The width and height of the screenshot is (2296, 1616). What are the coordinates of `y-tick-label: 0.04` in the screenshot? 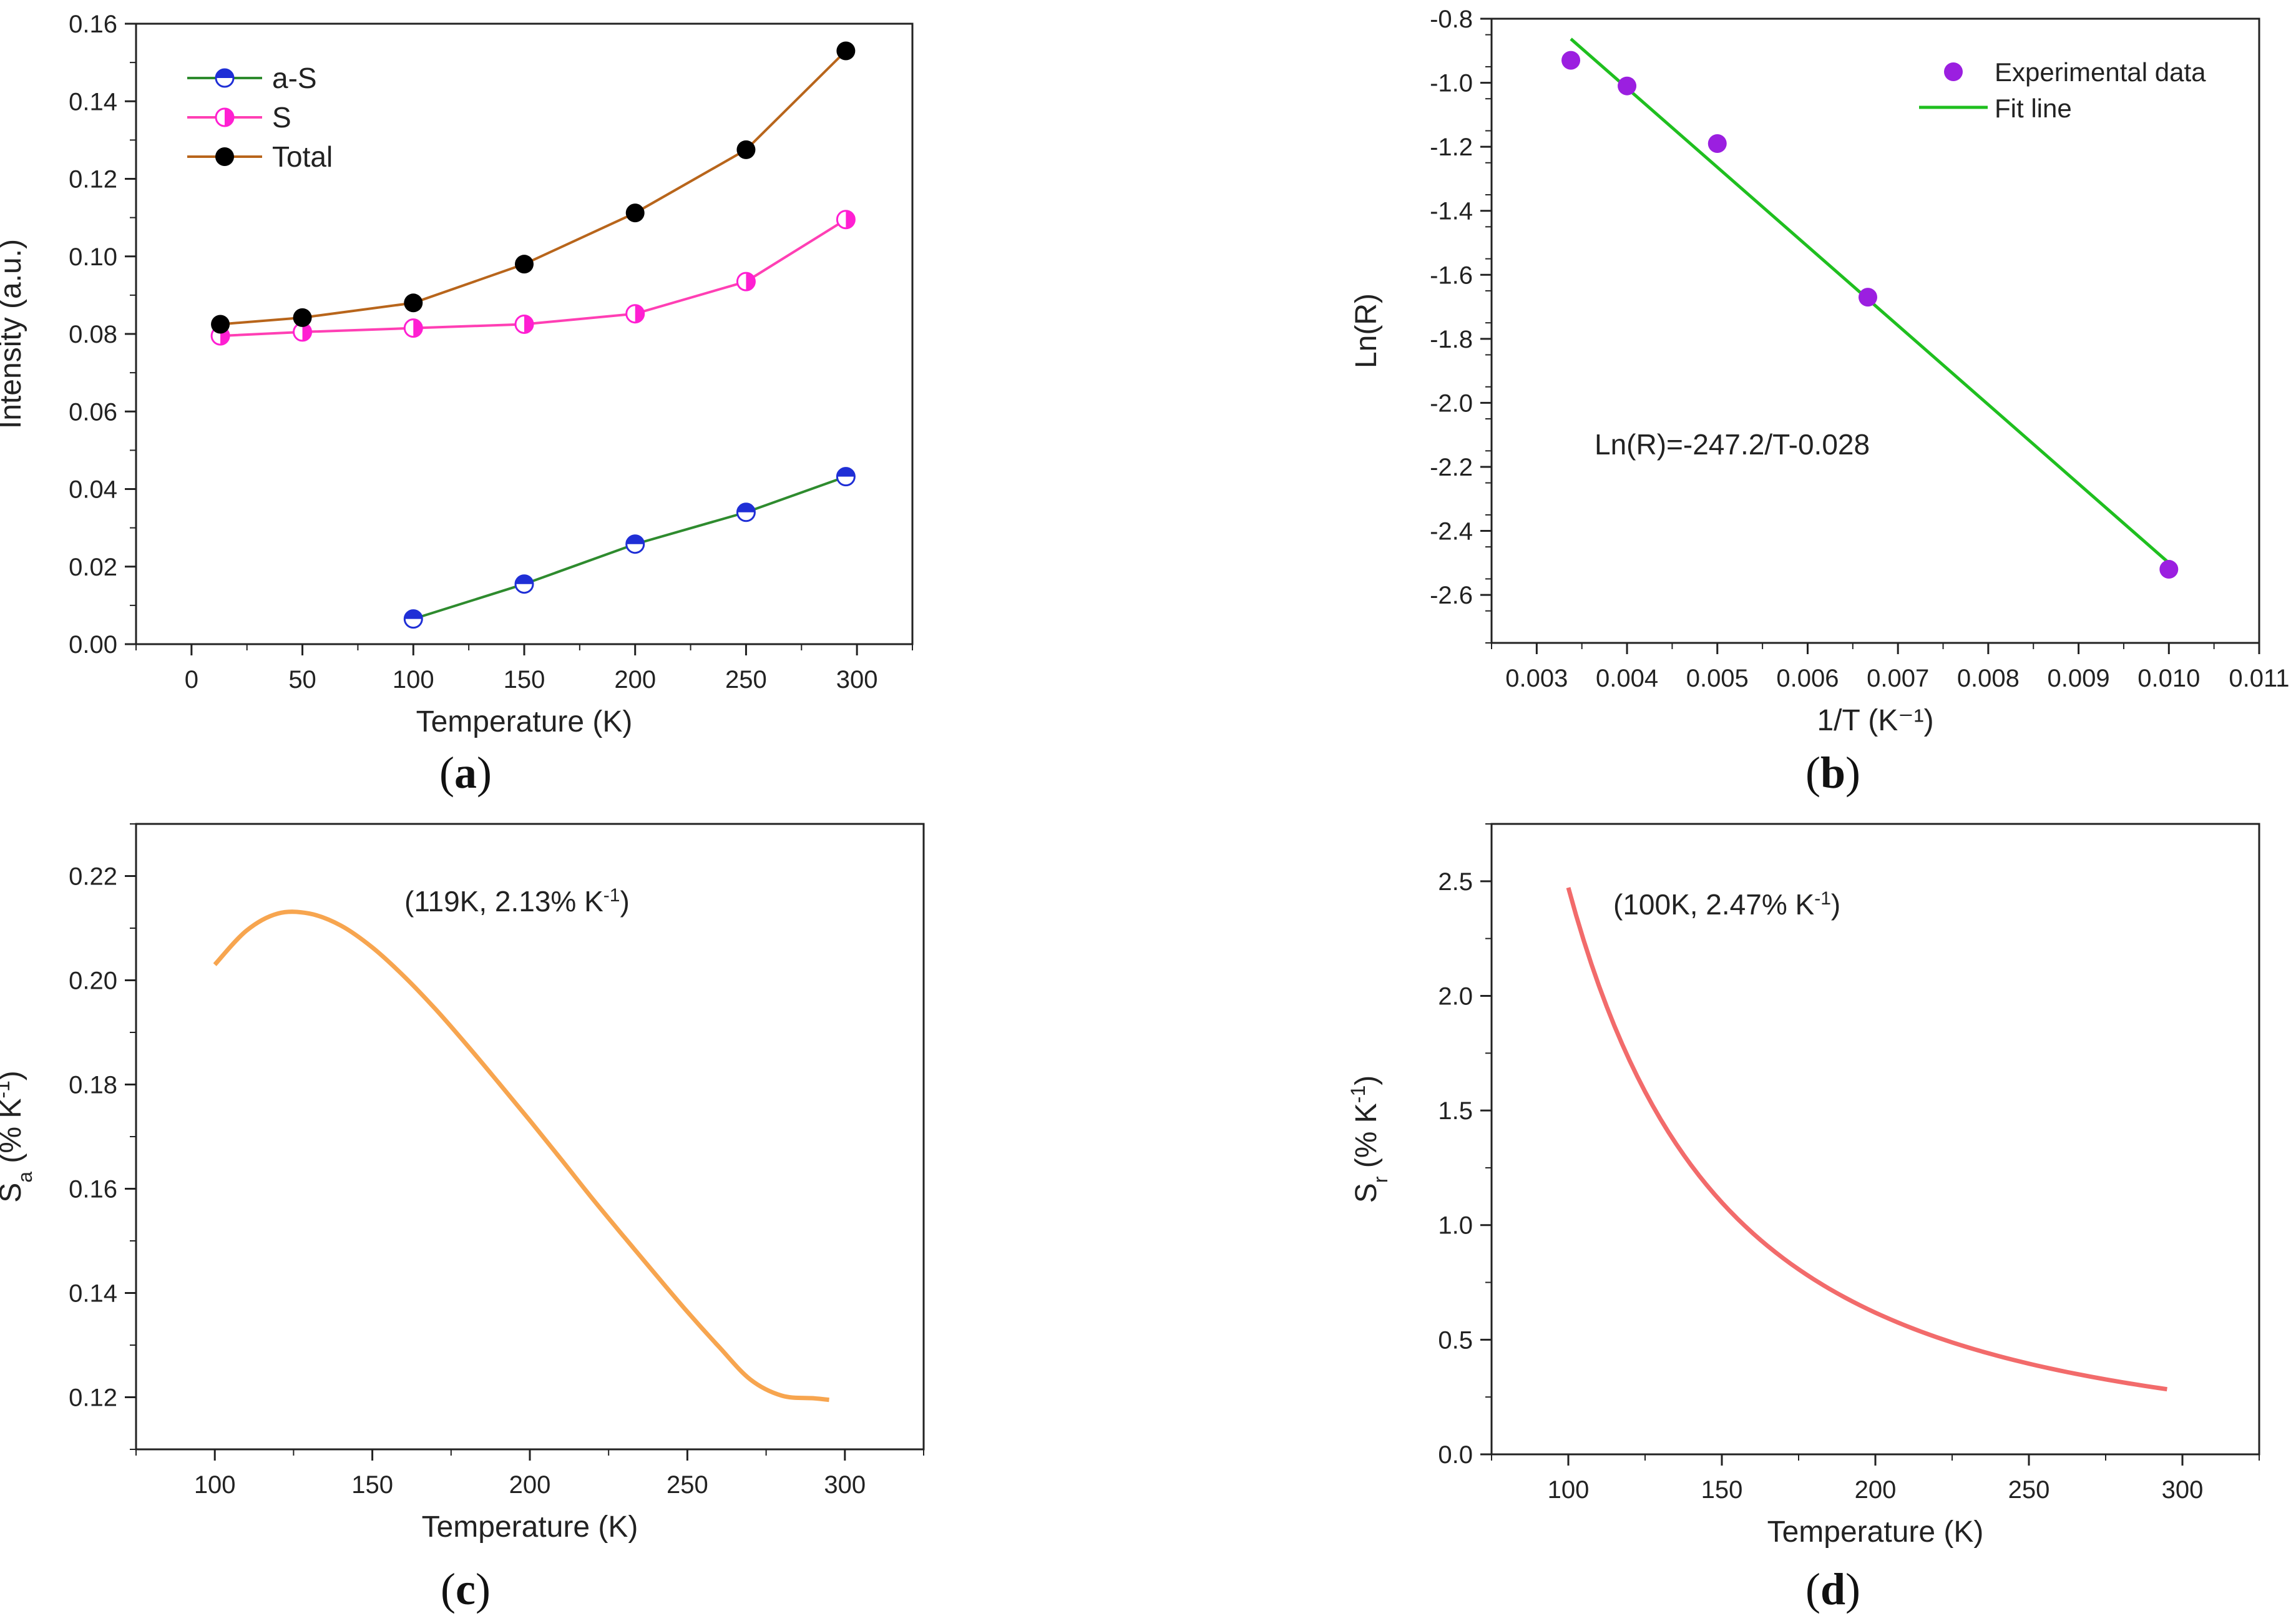 It's located at (93, 490).